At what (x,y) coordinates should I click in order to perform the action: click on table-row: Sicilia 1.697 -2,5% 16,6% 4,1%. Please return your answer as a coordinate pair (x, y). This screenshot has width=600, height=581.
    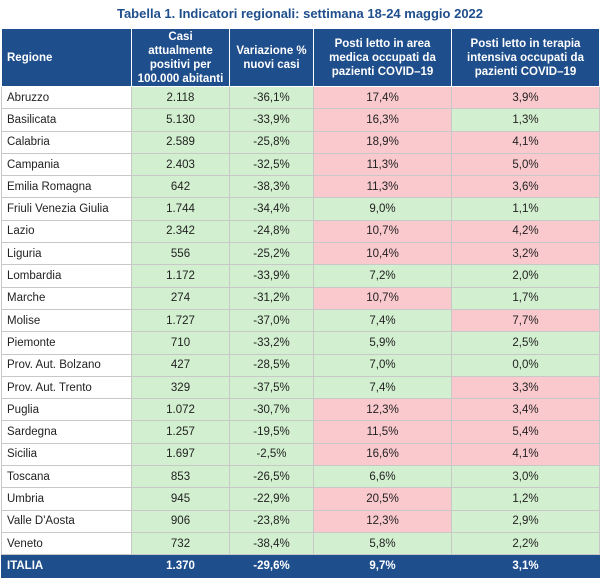
    Looking at the image, I should click on (300, 454).